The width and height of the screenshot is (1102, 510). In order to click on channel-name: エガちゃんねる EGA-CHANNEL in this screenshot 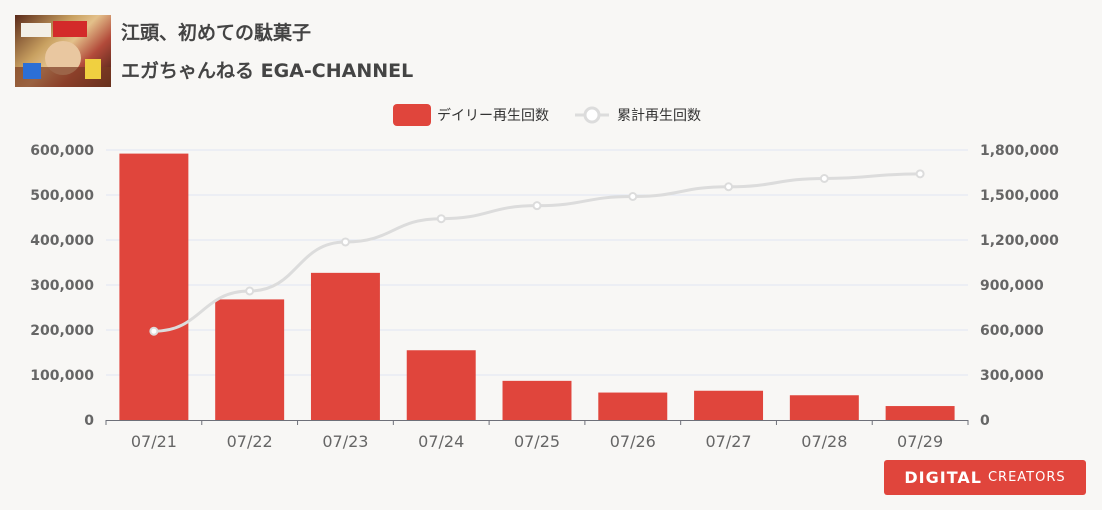, I will do `click(267, 71)`.